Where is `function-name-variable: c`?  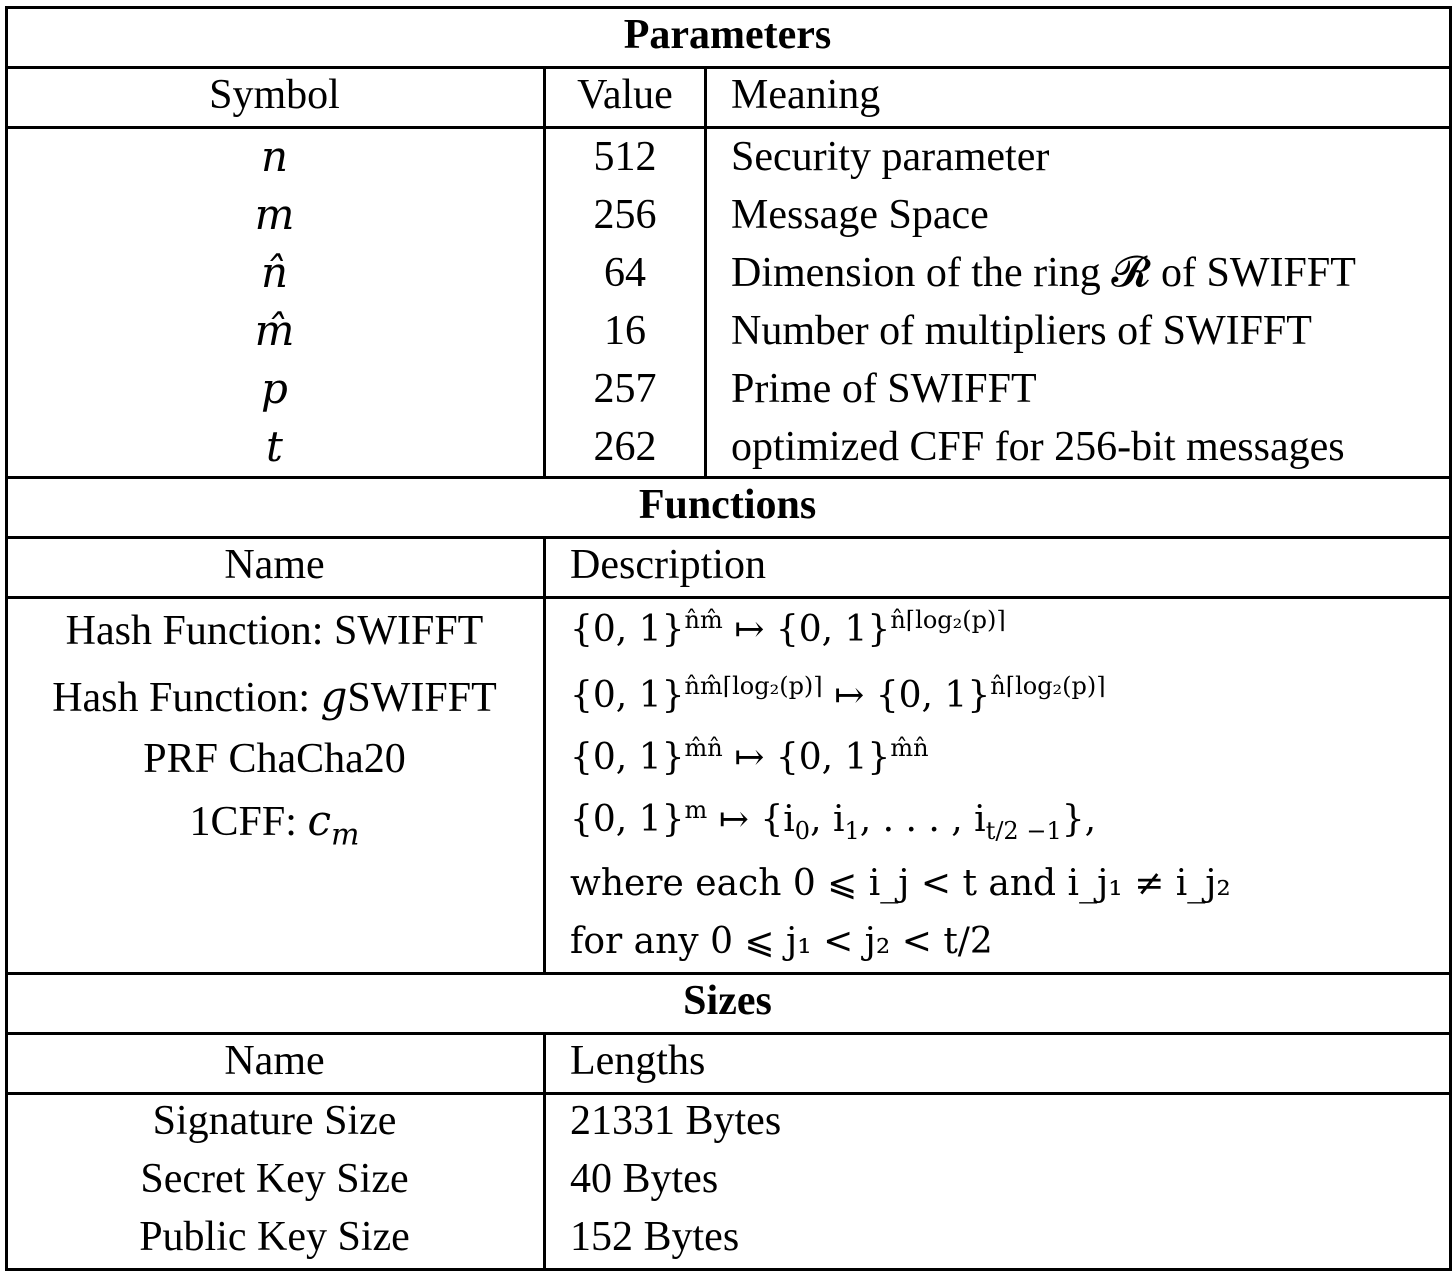
function-name-variable: c is located at coordinates (319, 820).